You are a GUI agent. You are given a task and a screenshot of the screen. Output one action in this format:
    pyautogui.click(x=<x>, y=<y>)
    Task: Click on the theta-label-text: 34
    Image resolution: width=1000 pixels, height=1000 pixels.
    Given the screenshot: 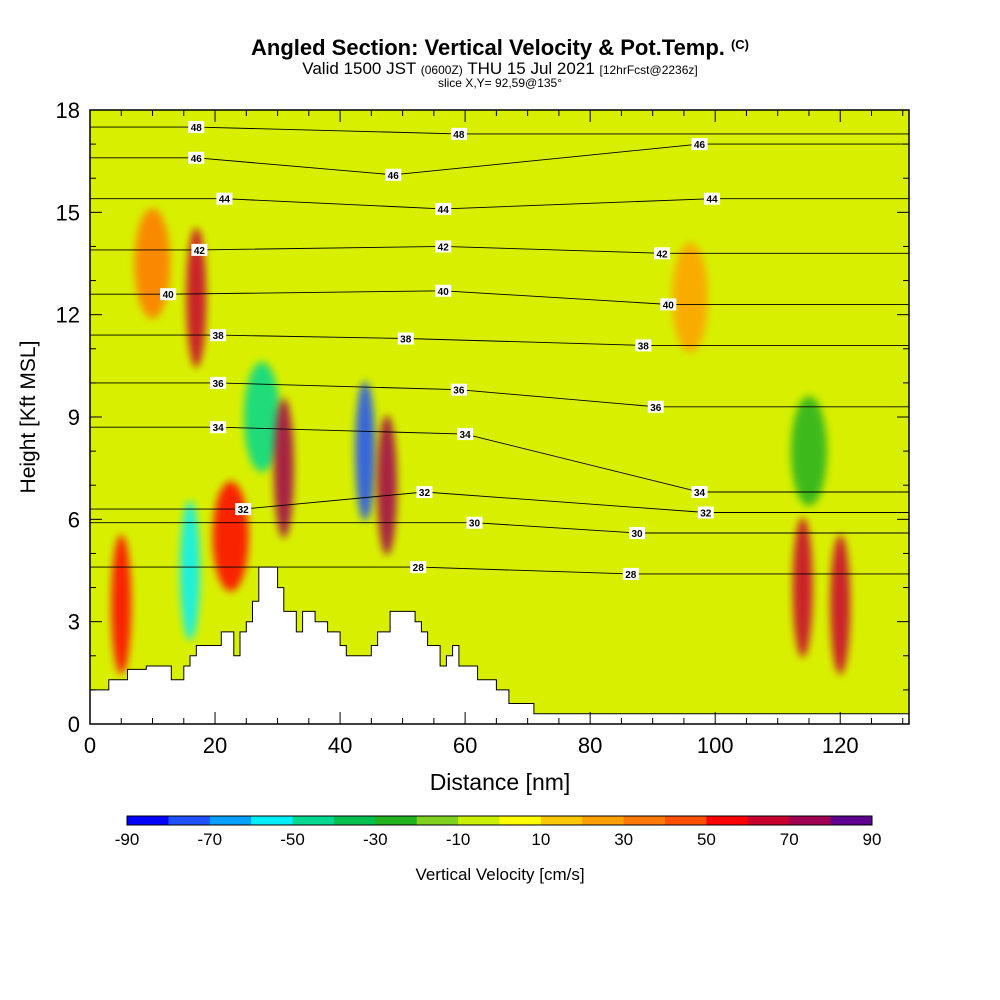 What is the action you would take?
    pyautogui.click(x=466, y=435)
    